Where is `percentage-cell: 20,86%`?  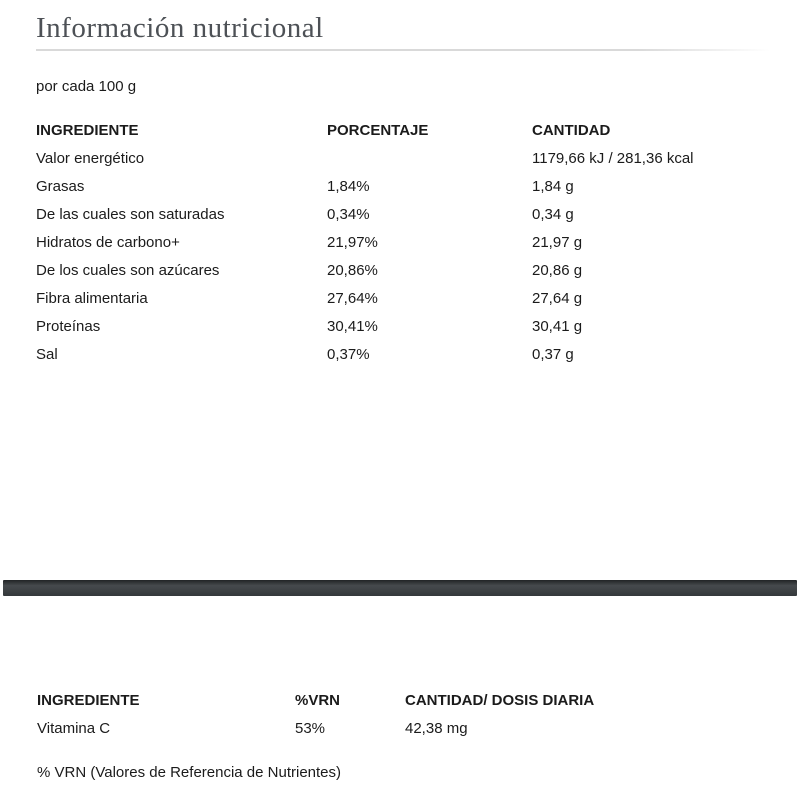
percentage-cell: 20,86% is located at coordinates (352, 270).